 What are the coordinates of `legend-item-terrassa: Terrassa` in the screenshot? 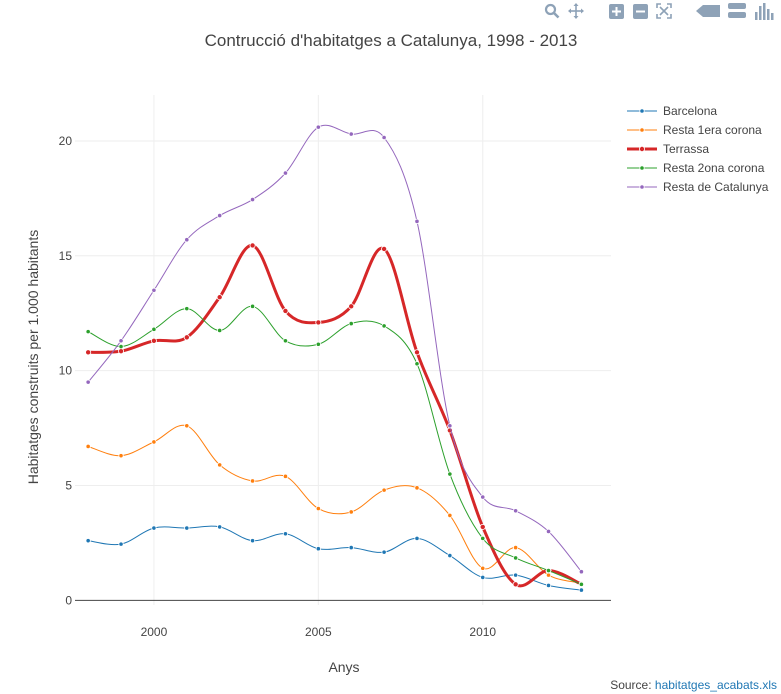 It's located at (668, 149).